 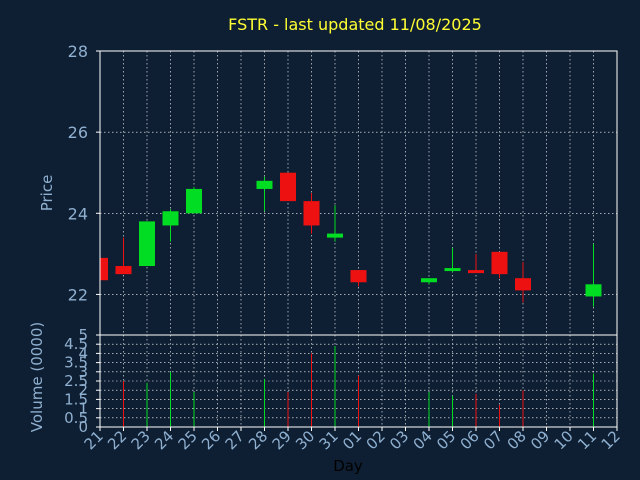 I want to click on volume-y-tick-label: 0, so click(x=83, y=427).